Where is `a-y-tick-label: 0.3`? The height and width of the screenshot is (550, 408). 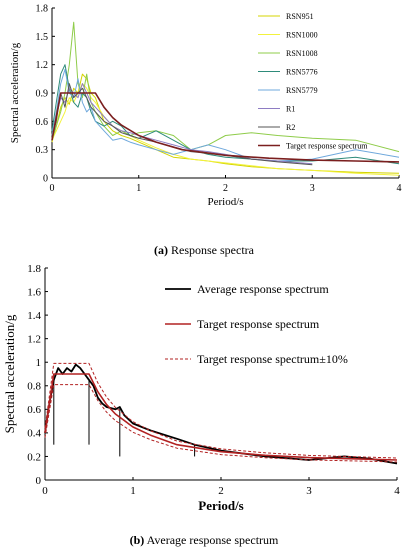
a-y-tick-label: 0.3 is located at coordinates (42, 150).